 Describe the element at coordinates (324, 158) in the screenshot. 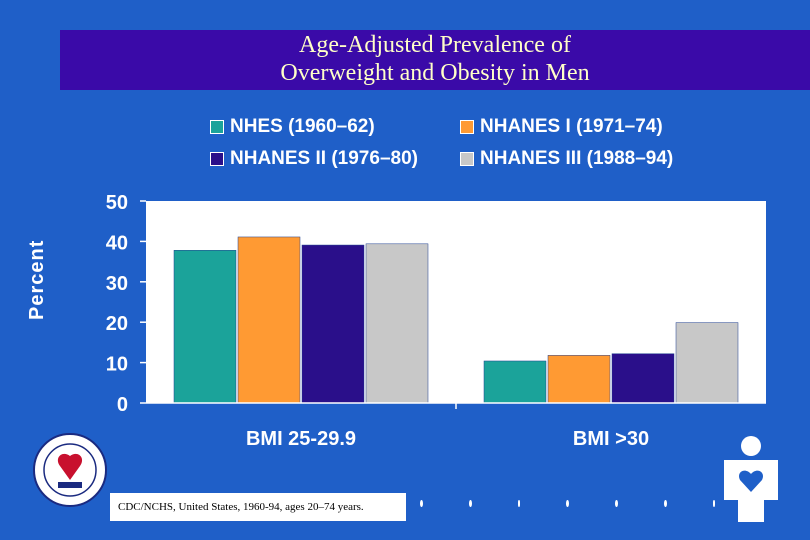

I see `legend-label: NHANES II (1976–80)` at that location.